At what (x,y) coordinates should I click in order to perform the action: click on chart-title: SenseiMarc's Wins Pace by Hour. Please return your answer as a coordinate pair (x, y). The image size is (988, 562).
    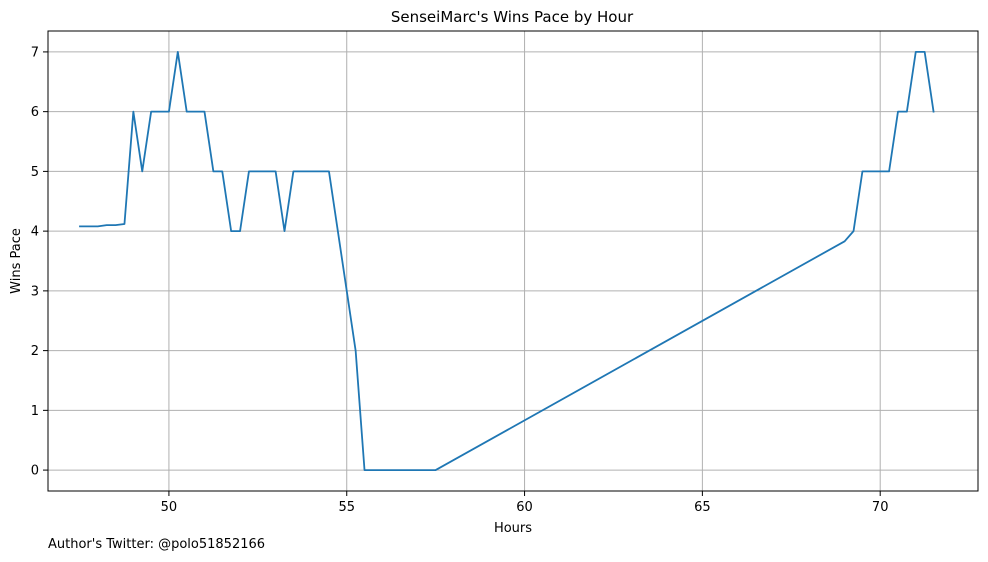
    Looking at the image, I should click on (512, 17).